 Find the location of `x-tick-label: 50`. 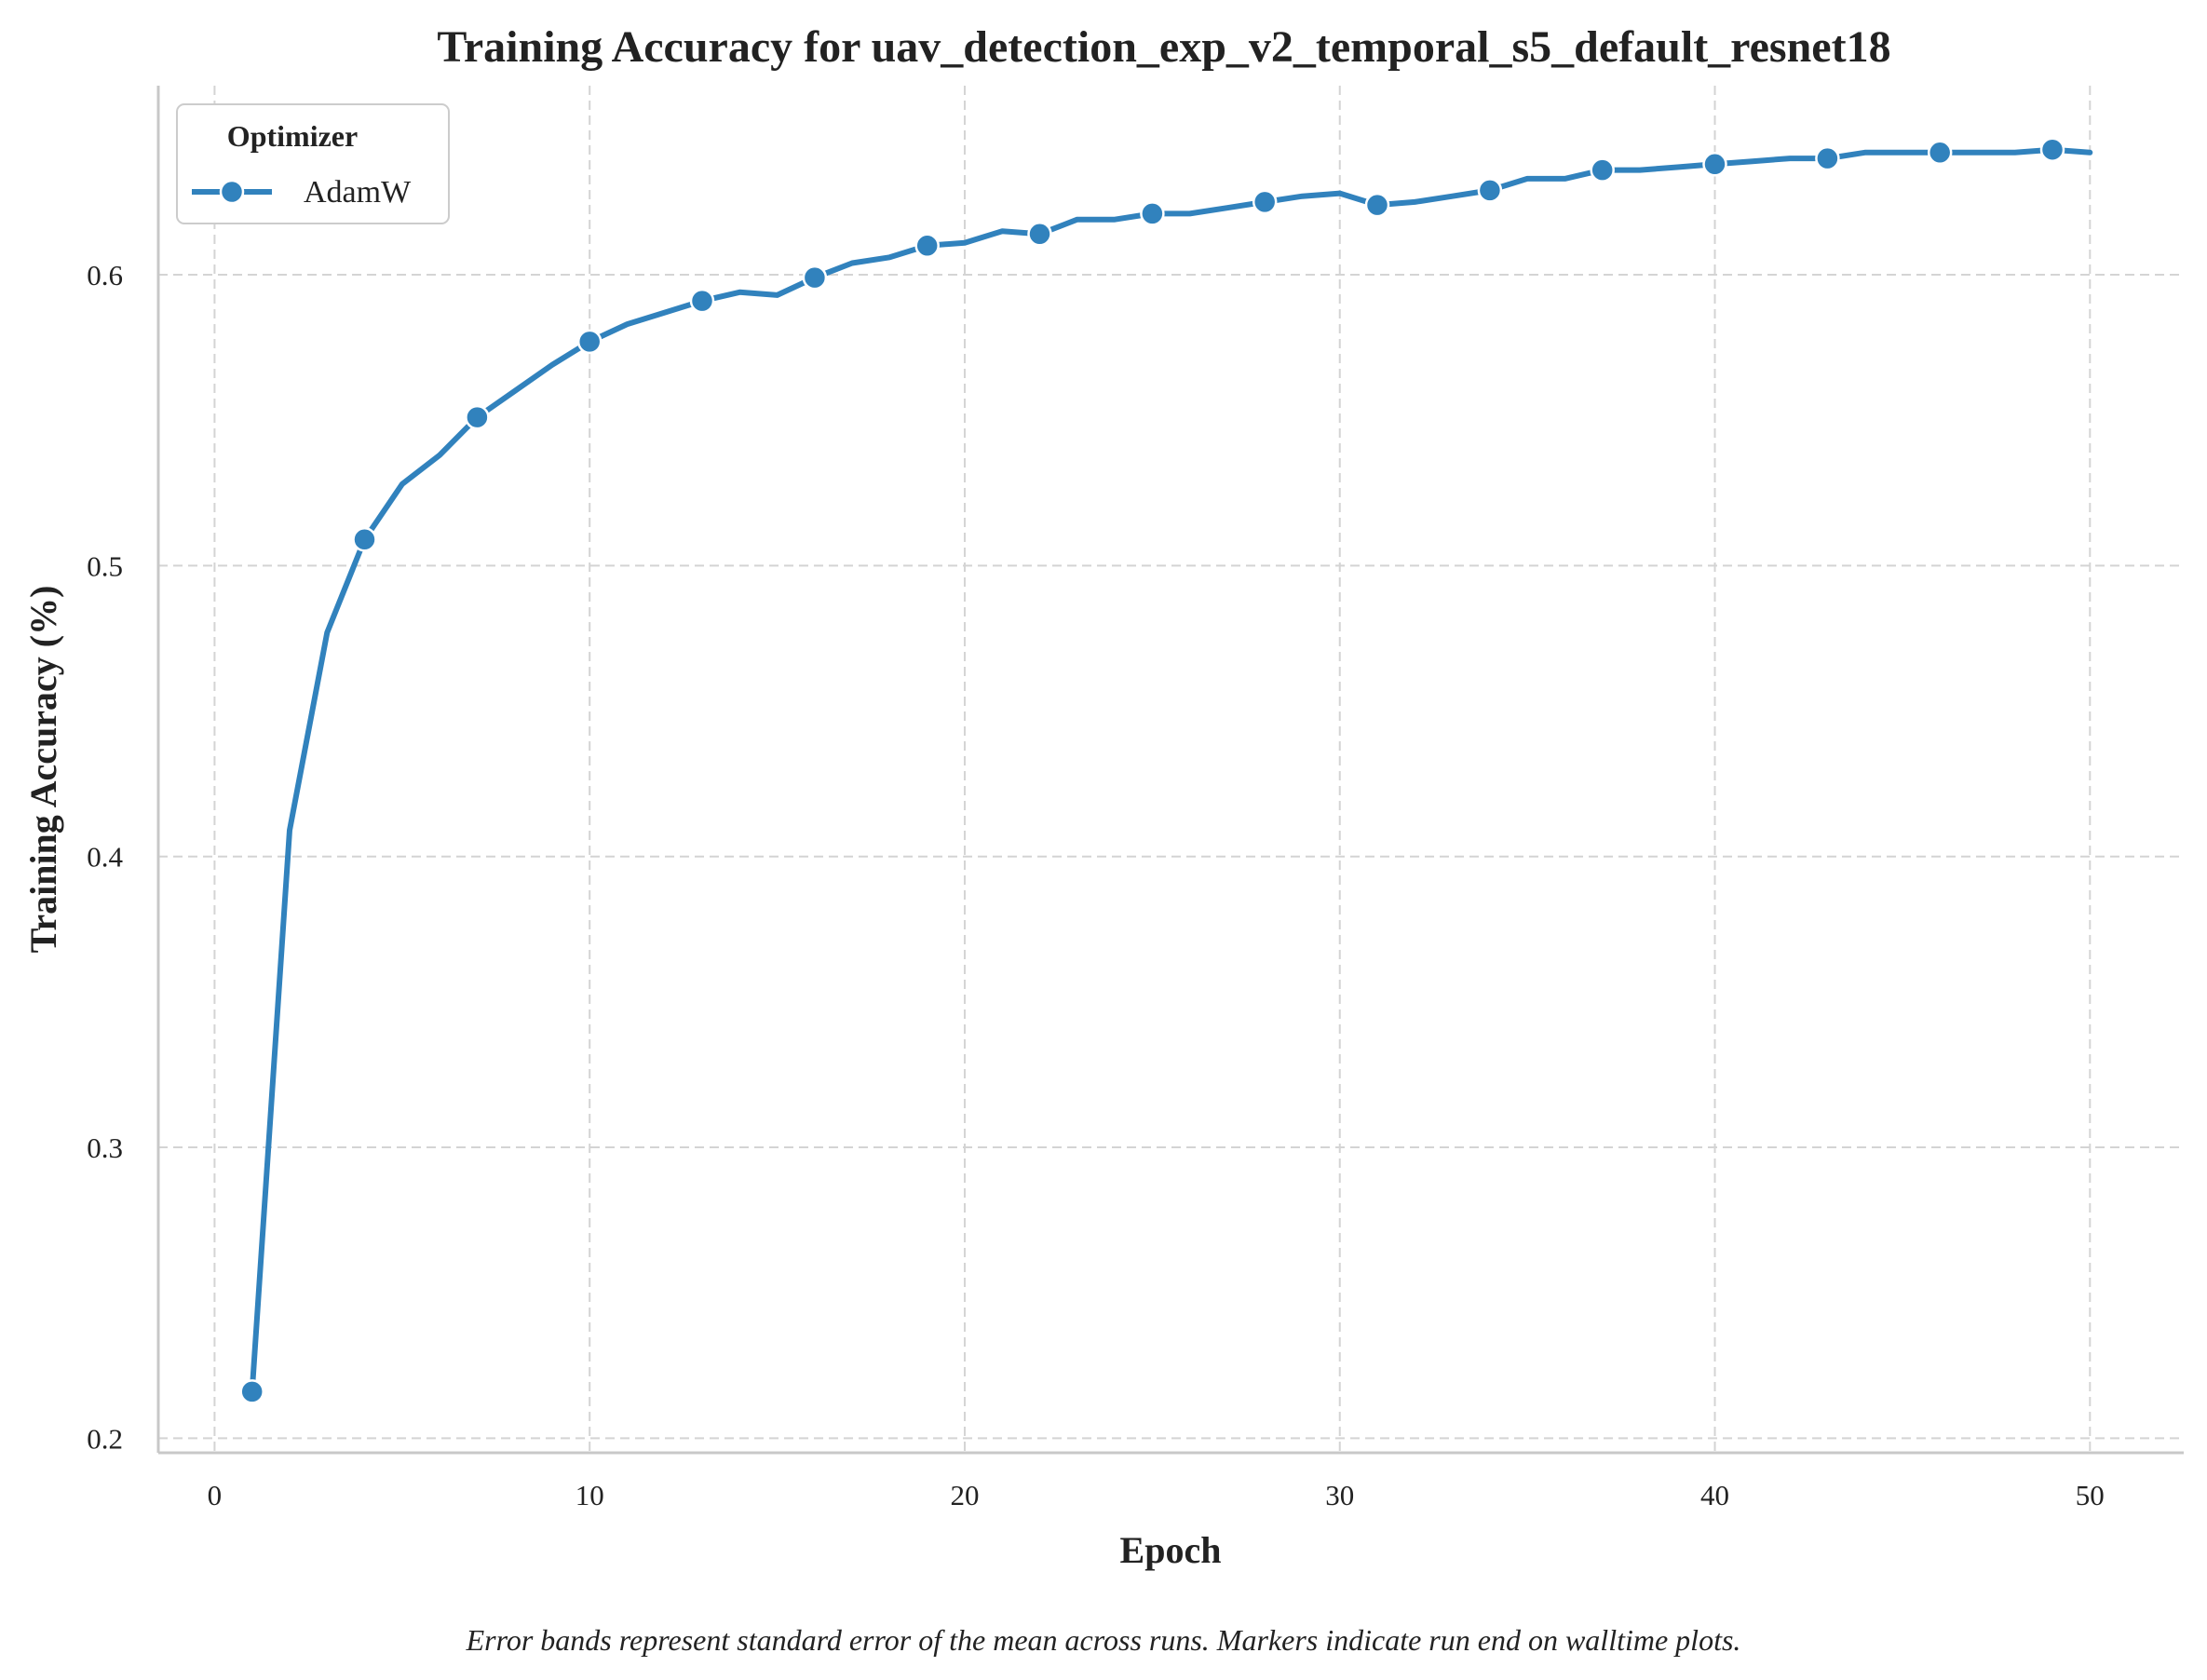

x-tick-label: 50 is located at coordinates (2090, 1495).